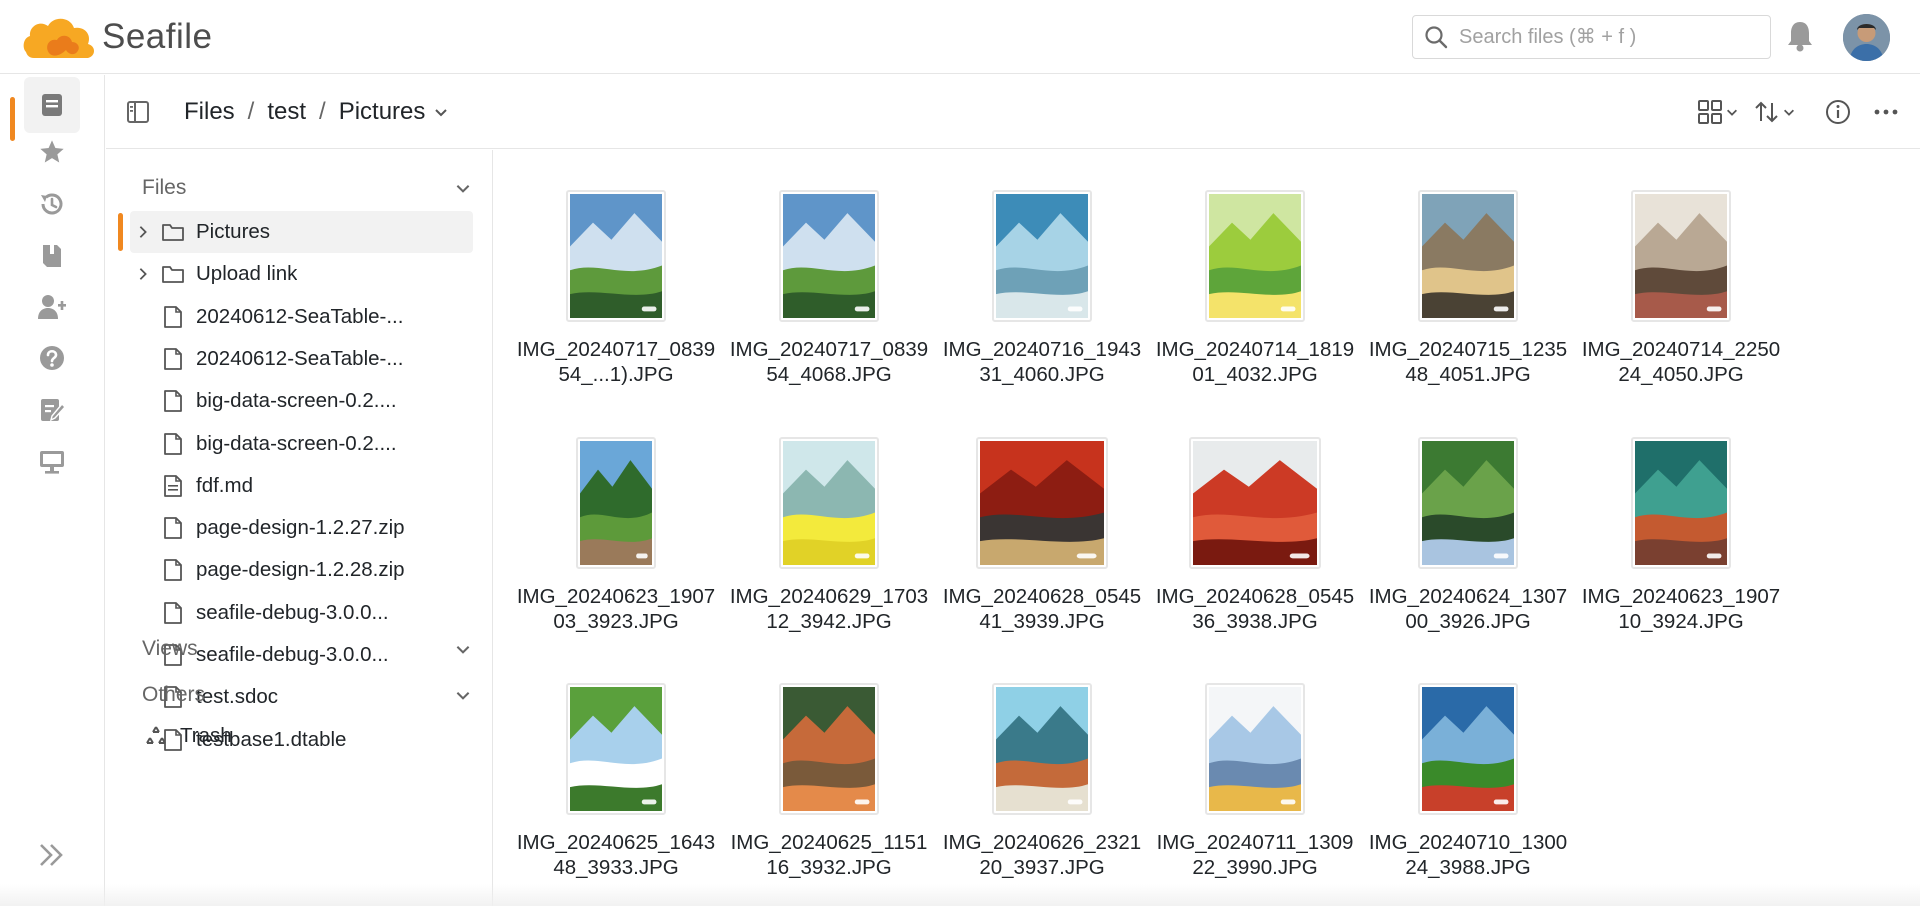 The width and height of the screenshot is (1920, 906). Describe the element at coordinates (301, 570) in the screenshot. I see `tree-file-item: page-design-1.2.28.zip` at that location.